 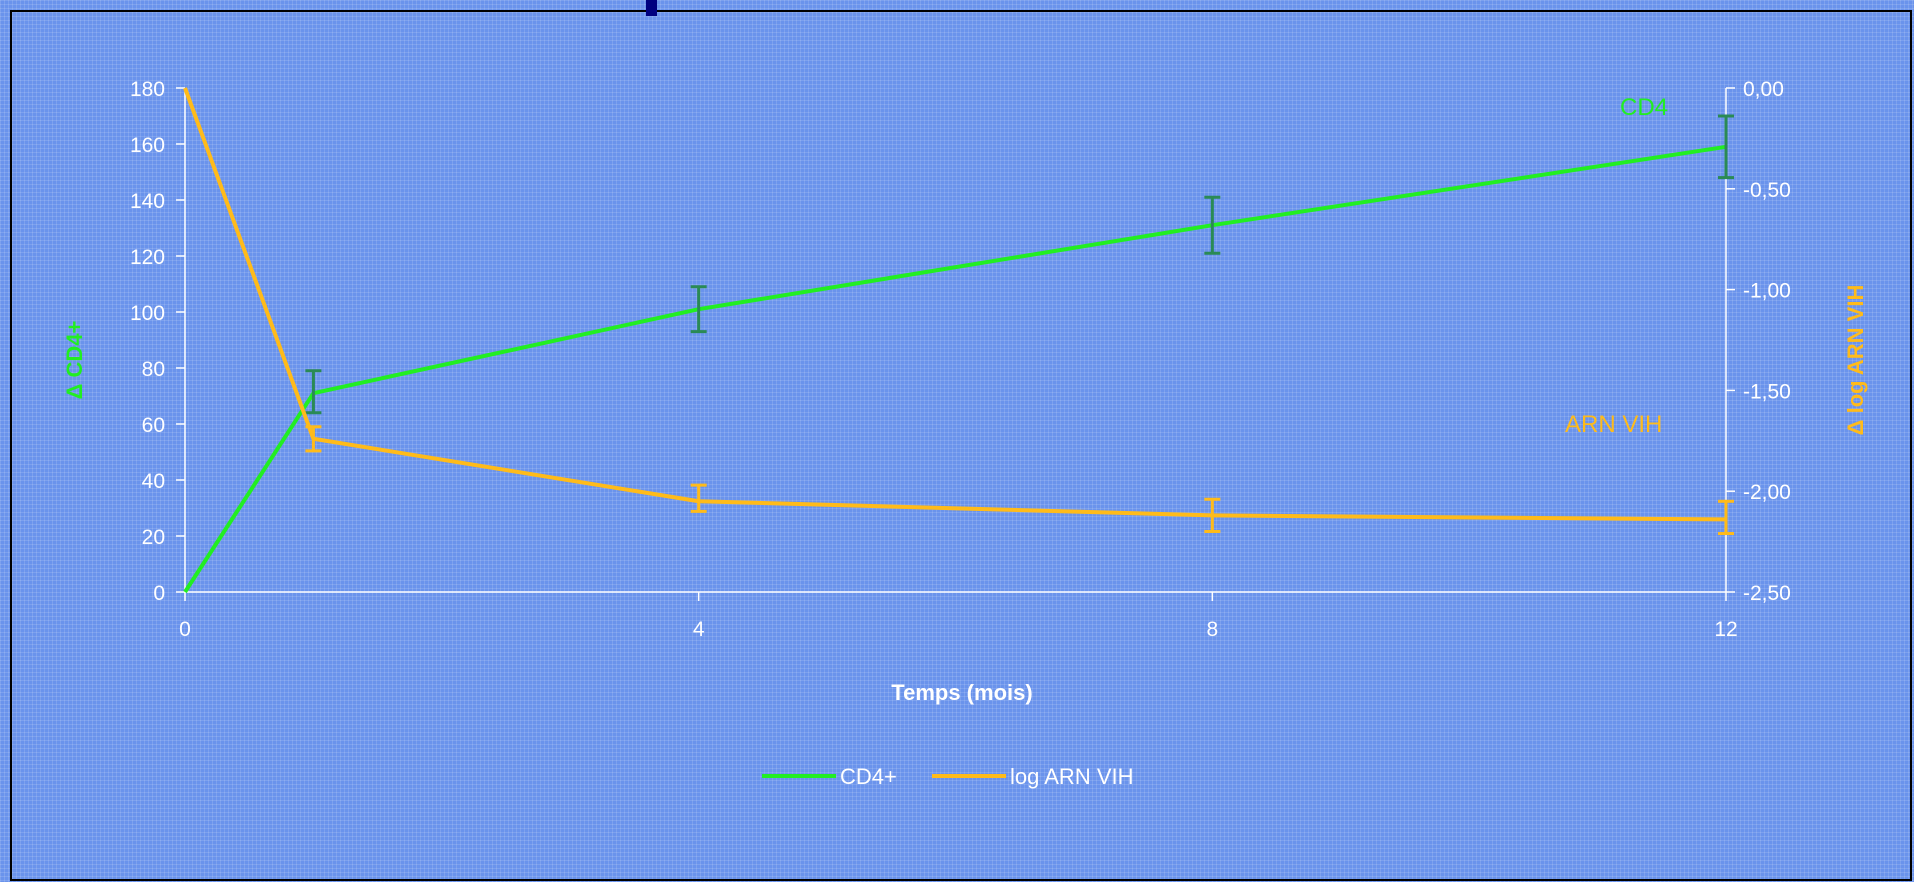 I want to click on x-tick-label: 8, so click(x=1212, y=629).